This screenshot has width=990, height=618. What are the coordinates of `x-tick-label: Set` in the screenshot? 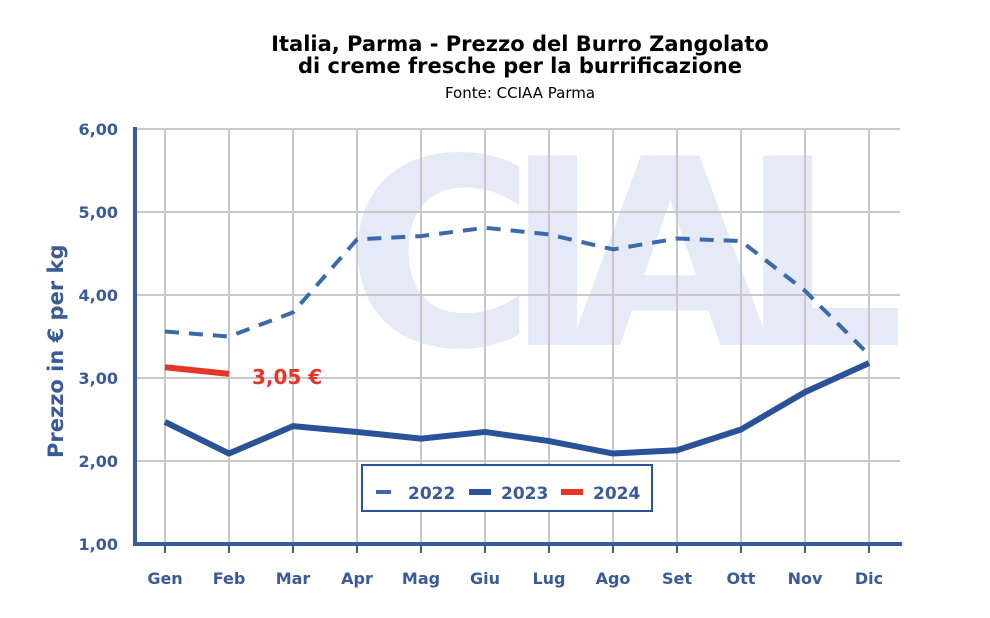 It's located at (677, 578).